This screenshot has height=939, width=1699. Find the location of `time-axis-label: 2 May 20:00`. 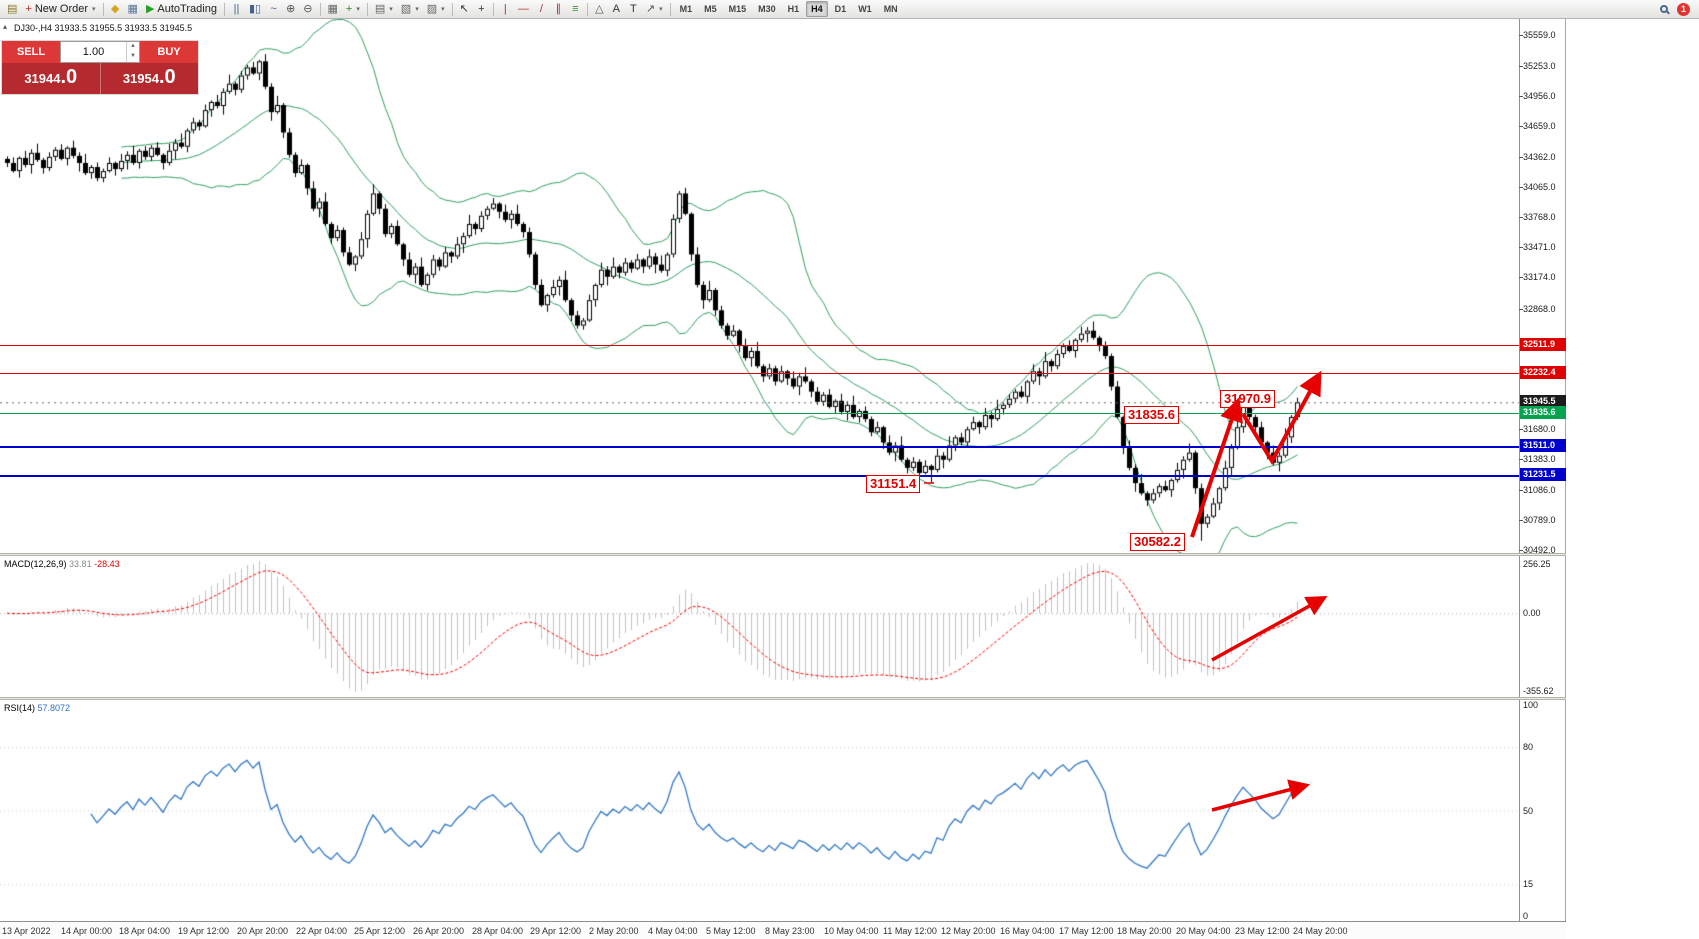

time-axis-label: 2 May 20:00 is located at coordinates (614, 931).